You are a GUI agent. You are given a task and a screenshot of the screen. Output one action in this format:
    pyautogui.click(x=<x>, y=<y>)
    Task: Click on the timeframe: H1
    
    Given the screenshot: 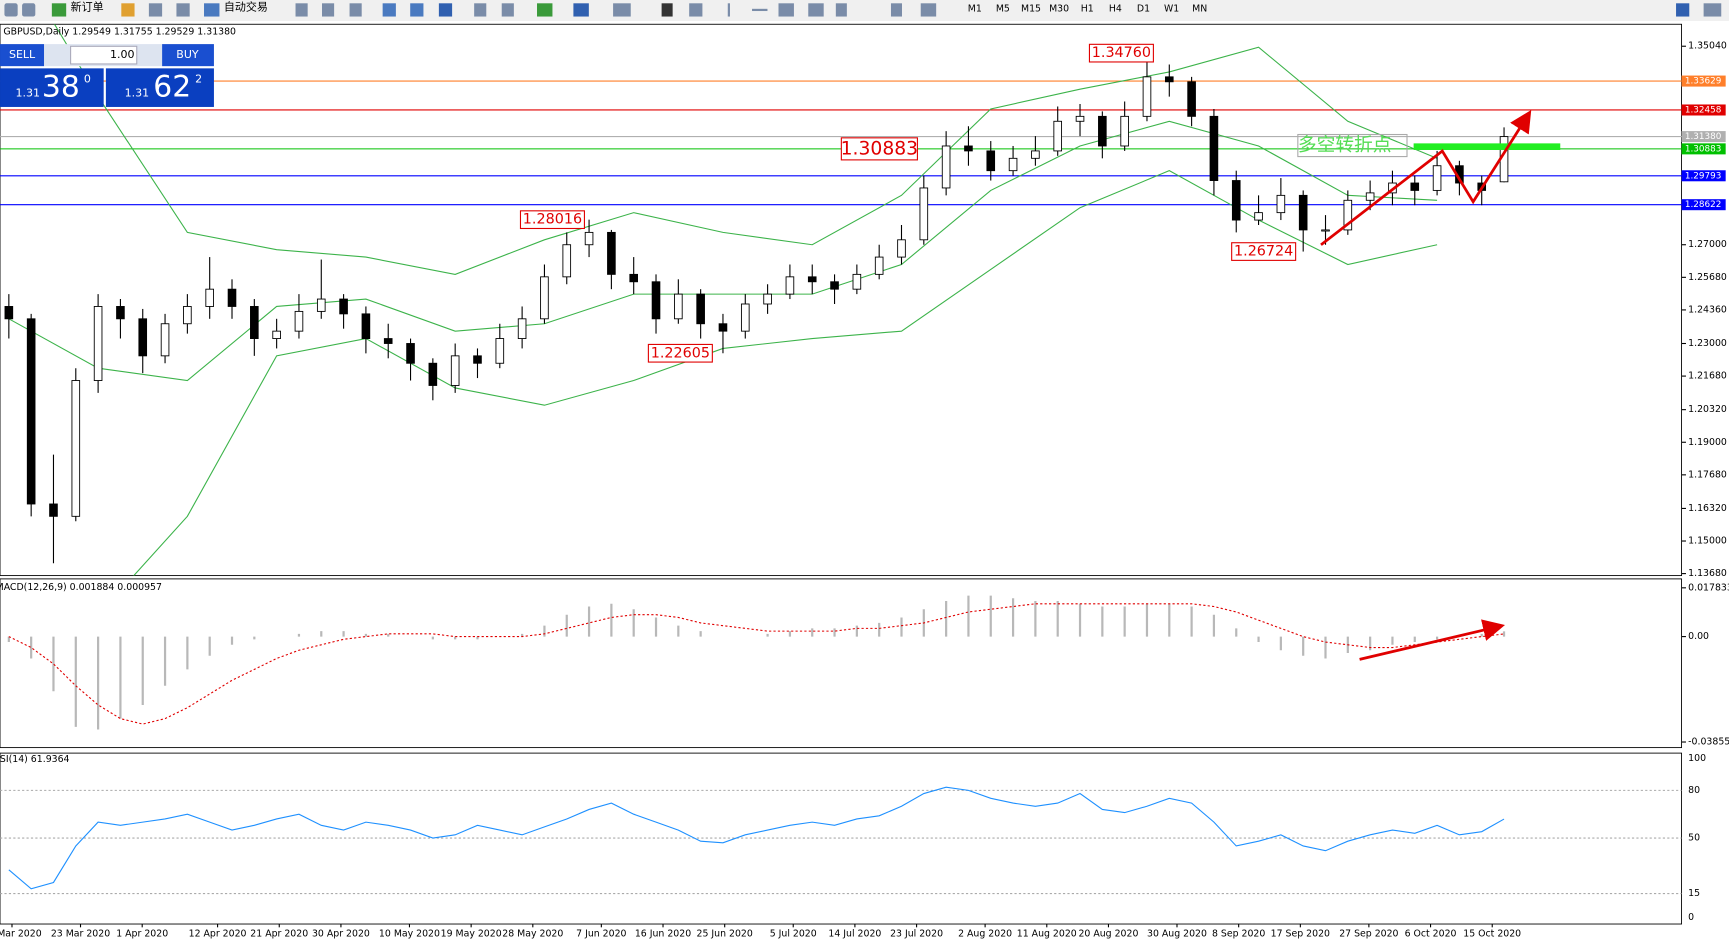 What is the action you would take?
    pyautogui.click(x=1087, y=8)
    